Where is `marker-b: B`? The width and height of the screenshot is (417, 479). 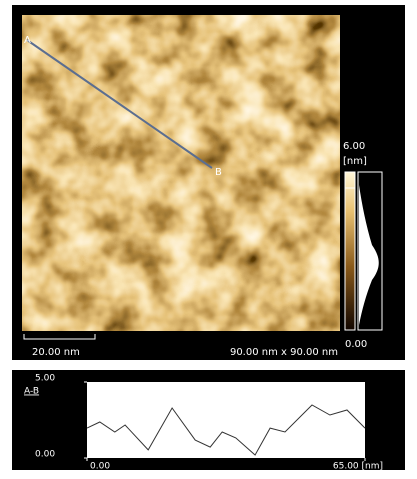 marker-b: B is located at coordinates (218, 172).